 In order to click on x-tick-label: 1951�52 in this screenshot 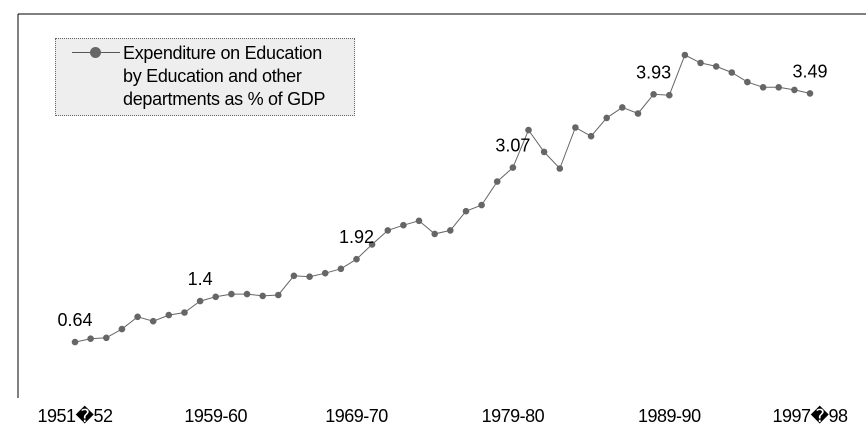, I will do `click(75, 415)`.